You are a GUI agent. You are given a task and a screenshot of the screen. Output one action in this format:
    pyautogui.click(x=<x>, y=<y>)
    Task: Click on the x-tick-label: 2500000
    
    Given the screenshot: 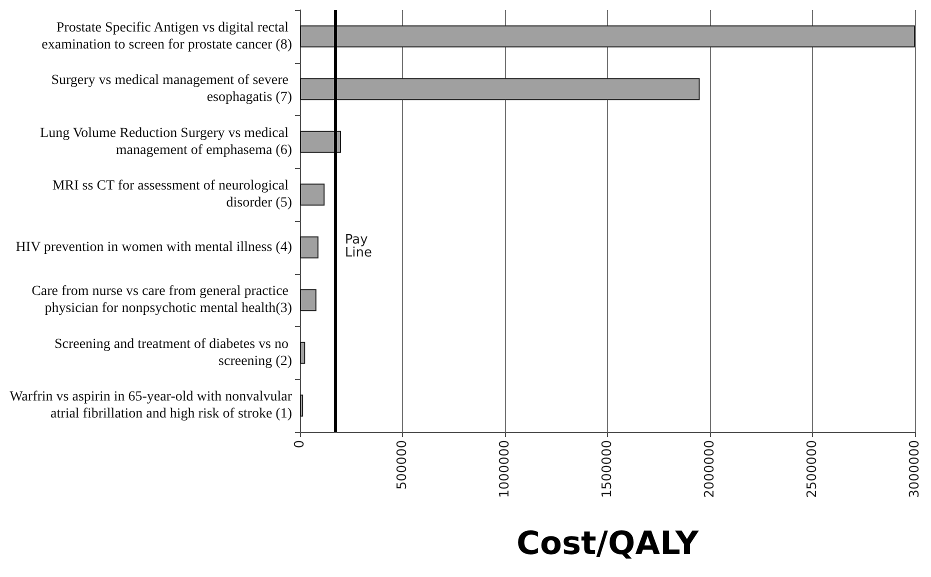 What is the action you would take?
    pyautogui.click(x=812, y=469)
    